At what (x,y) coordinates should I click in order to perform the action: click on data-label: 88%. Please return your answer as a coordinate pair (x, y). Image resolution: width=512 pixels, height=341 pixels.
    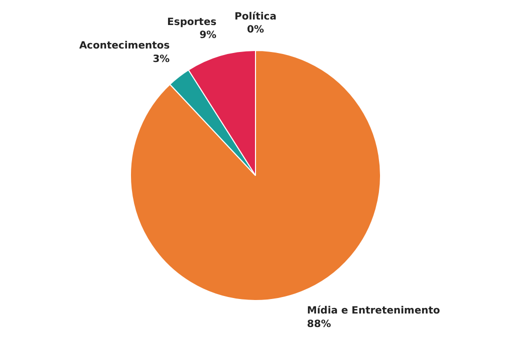
    Looking at the image, I should click on (319, 324).